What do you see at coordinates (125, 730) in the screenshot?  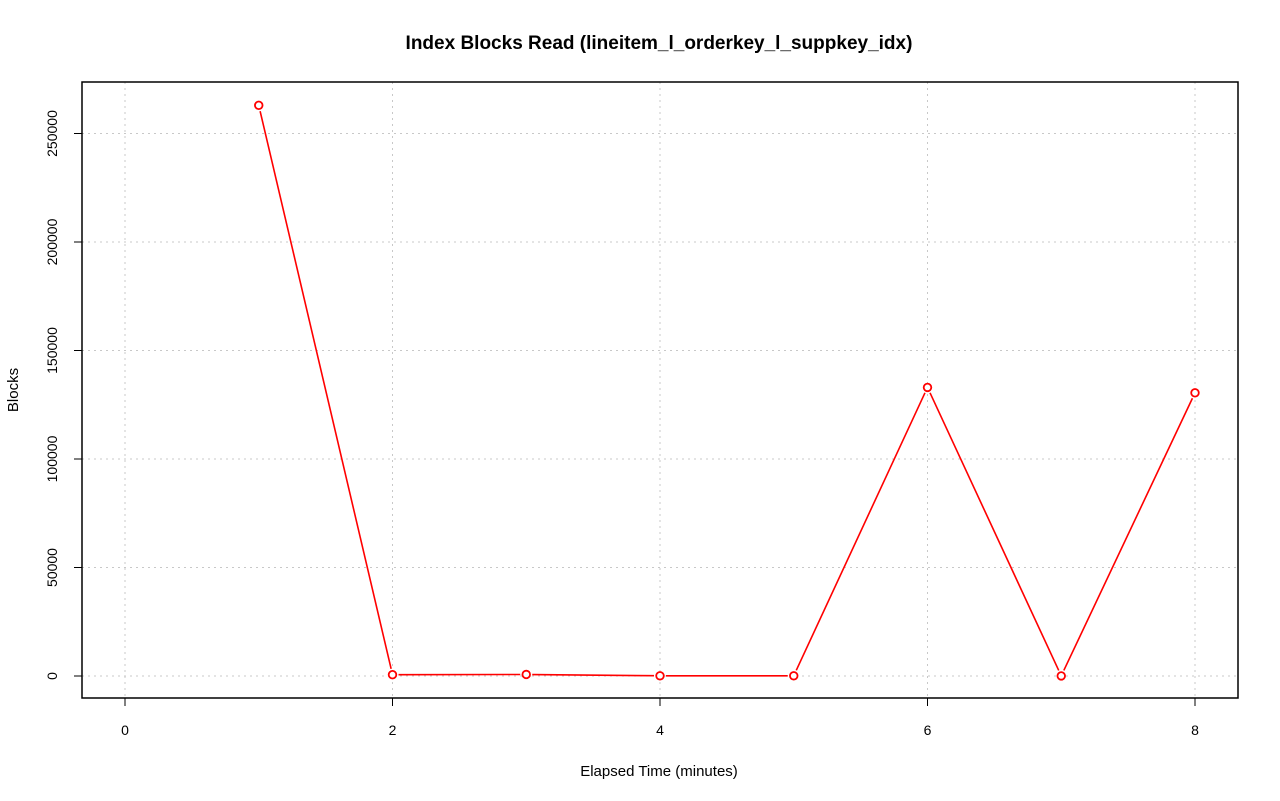 I see `x-tick-label: 0` at bounding box center [125, 730].